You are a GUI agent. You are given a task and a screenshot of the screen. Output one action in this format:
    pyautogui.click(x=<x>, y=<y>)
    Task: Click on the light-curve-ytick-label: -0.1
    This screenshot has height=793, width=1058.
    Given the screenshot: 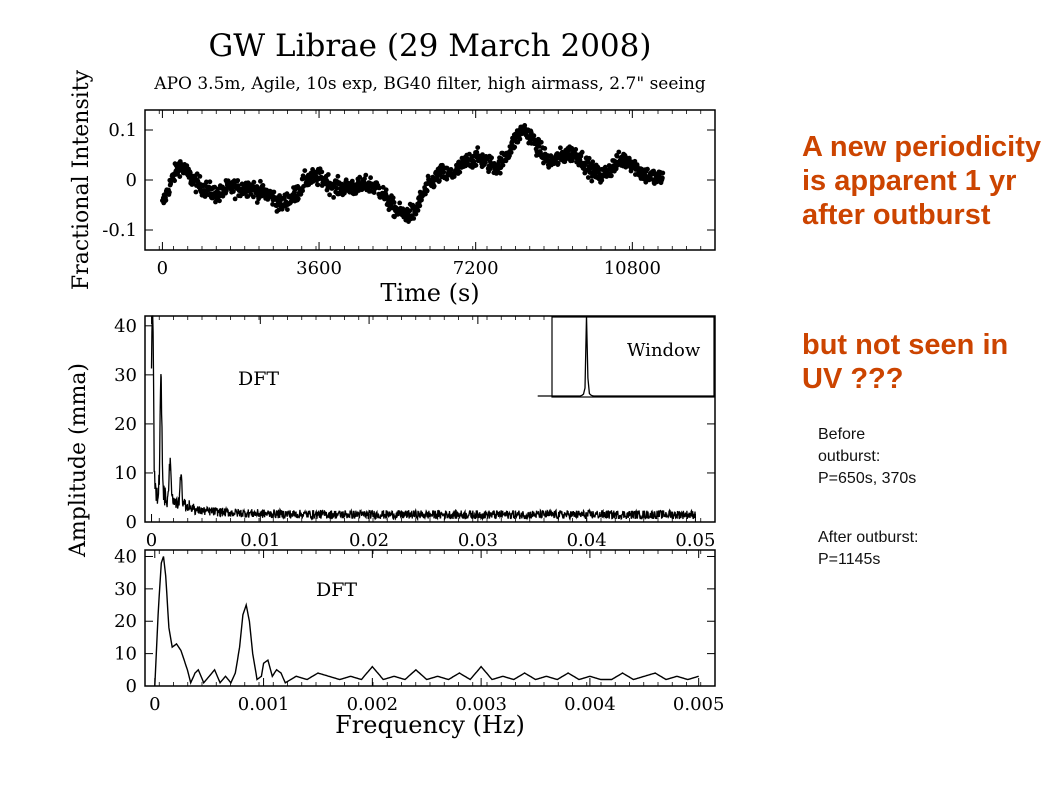 What is the action you would take?
    pyautogui.click(x=119, y=230)
    